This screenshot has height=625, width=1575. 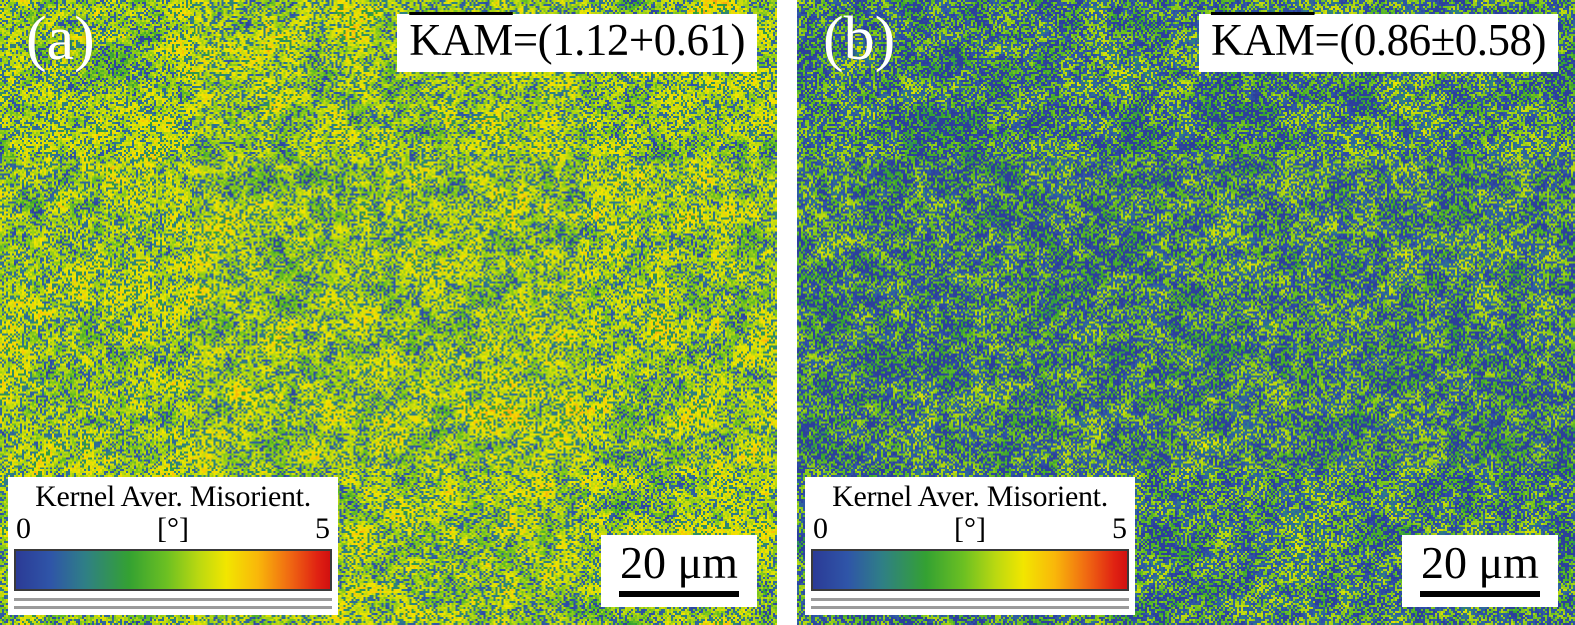 What do you see at coordinates (970, 607) in the screenshot?
I see `colorbar-rule-bottom-b` at bounding box center [970, 607].